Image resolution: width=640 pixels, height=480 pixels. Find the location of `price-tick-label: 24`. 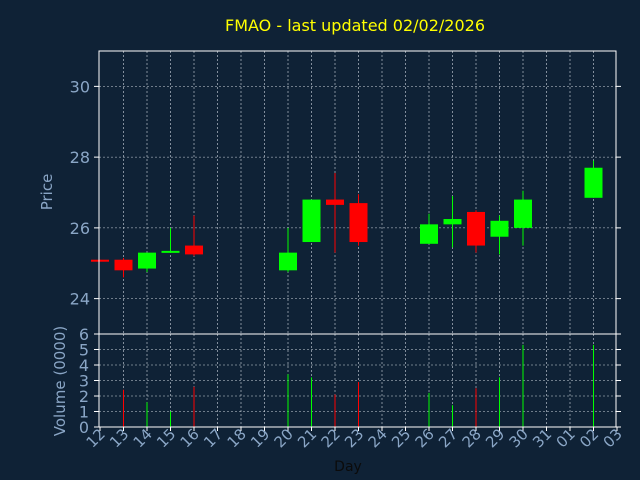

price-tick-label: 24 is located at coordinates (80, 299).